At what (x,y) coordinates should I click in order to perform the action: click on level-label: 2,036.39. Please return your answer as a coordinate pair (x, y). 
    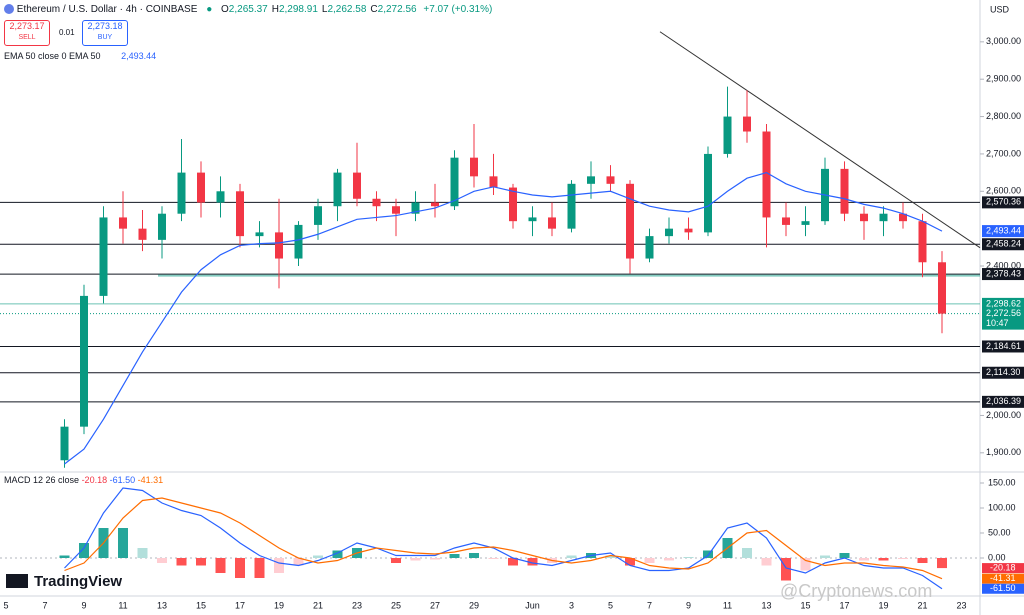
    Looking at the image, I should click on (1003, 401).